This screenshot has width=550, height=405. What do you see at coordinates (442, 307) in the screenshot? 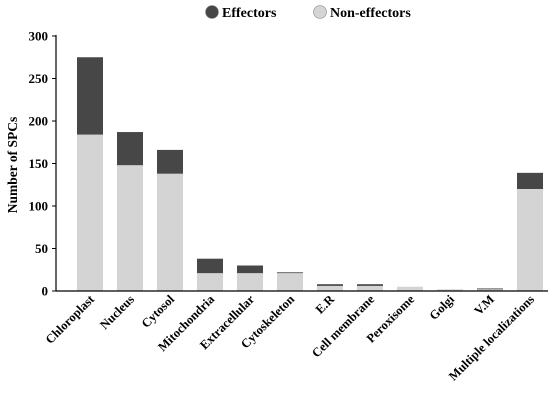
I see `x-tick-label: Golgi` at bounding box center [442, 307].